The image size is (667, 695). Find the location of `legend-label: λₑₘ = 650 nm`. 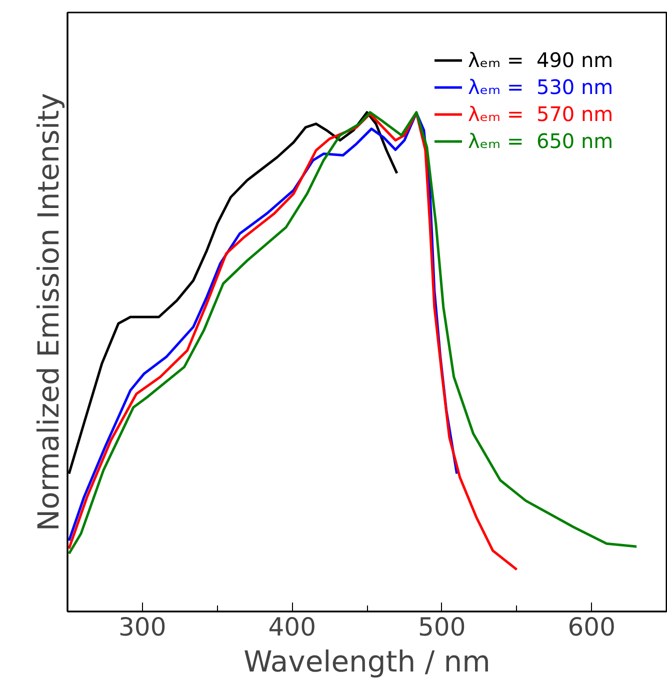

legend-label: λₑₘ = 650 nm is located at coordinates (541, 141).